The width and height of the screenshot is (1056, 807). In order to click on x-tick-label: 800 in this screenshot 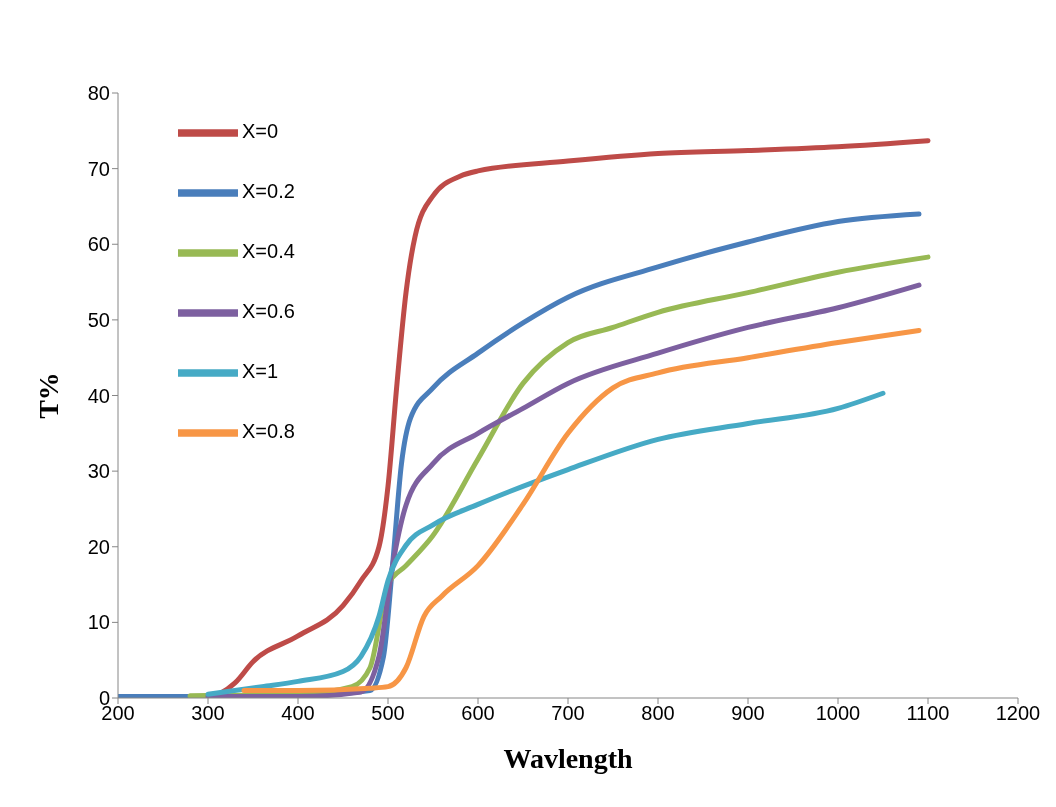, I will do `click(658, 713)`.